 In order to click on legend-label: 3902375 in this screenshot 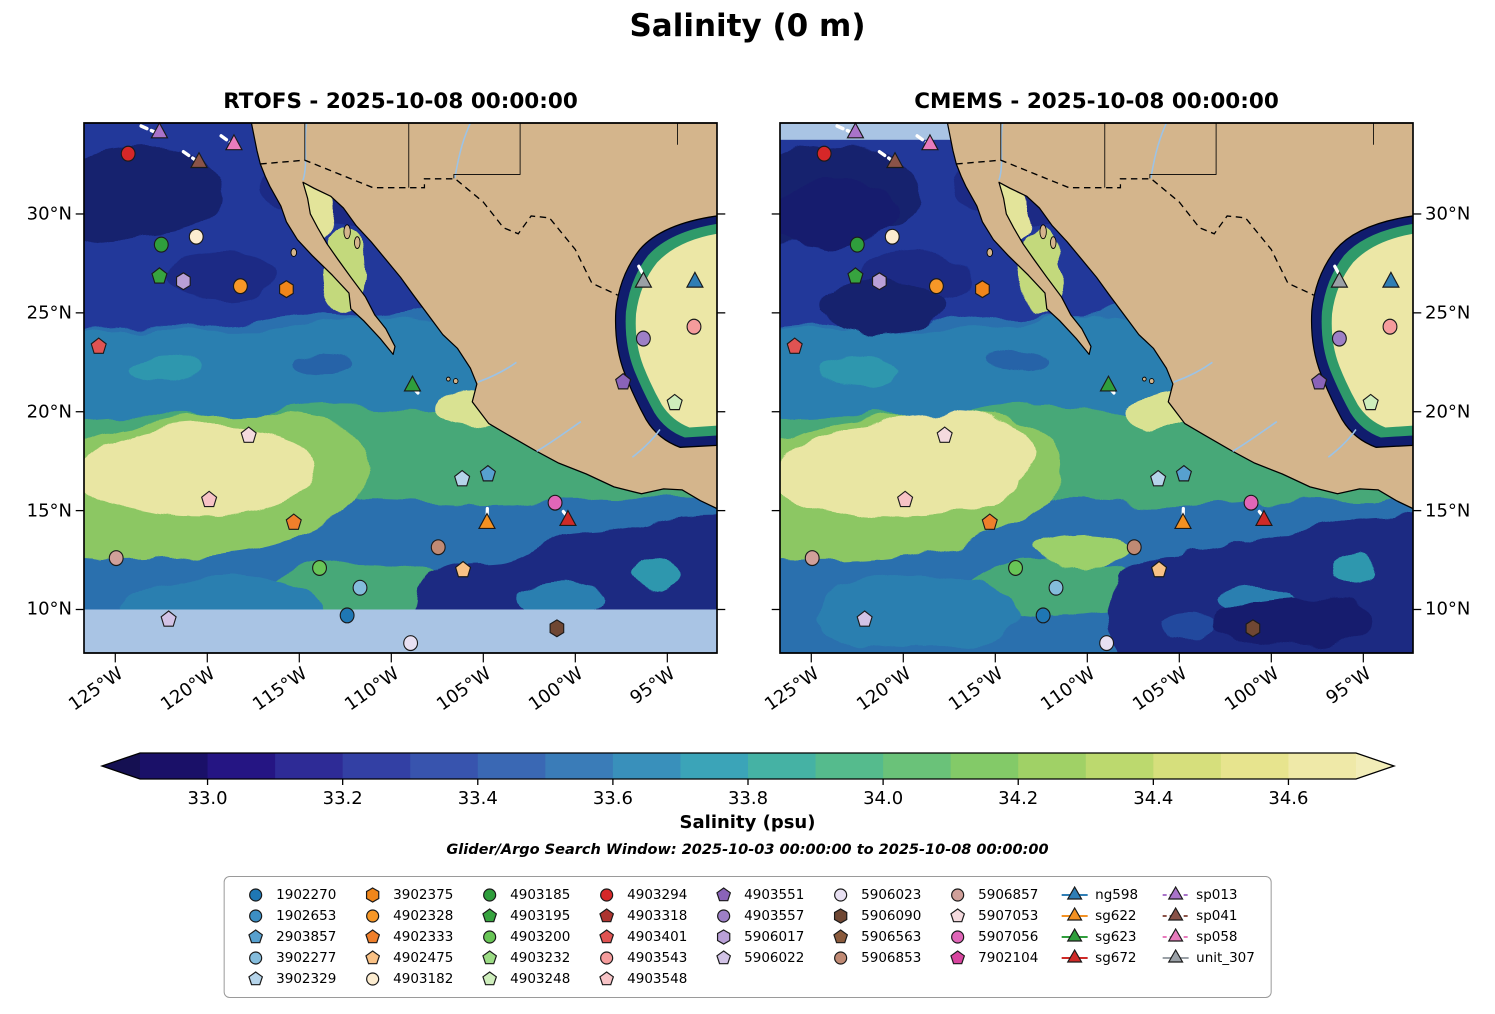, I will do `click(423, 895)`.